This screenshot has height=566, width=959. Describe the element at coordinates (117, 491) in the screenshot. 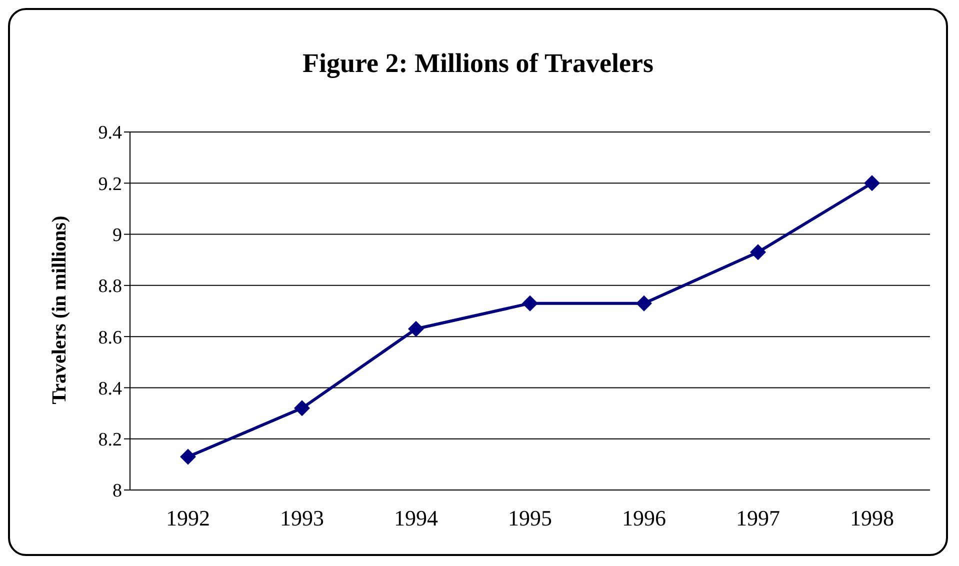

I see `y-tick-label: 8` at that location.